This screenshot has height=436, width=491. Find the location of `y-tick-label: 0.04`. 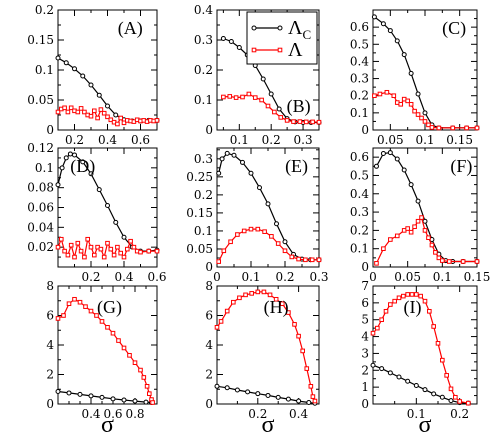

y-tick-label: 0.04 is located at coordinates (40, 227).